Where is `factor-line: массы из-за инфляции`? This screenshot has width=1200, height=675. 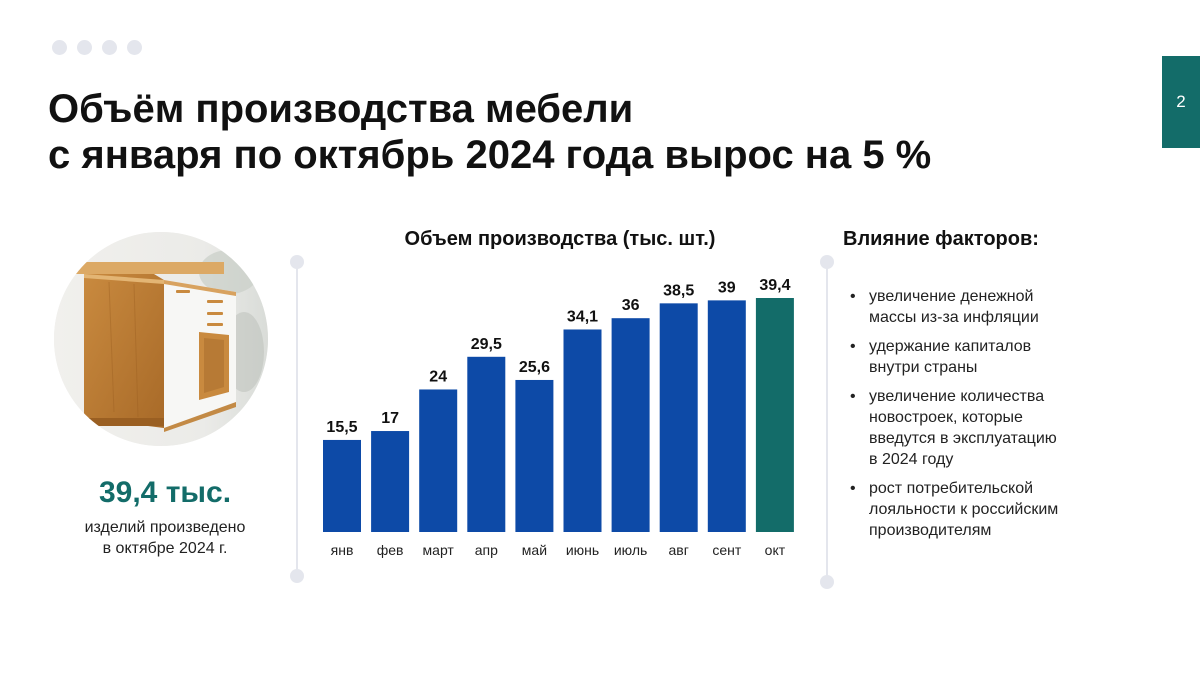
factor-line: массы из-за инфляции is located at coordinates (954, 317).